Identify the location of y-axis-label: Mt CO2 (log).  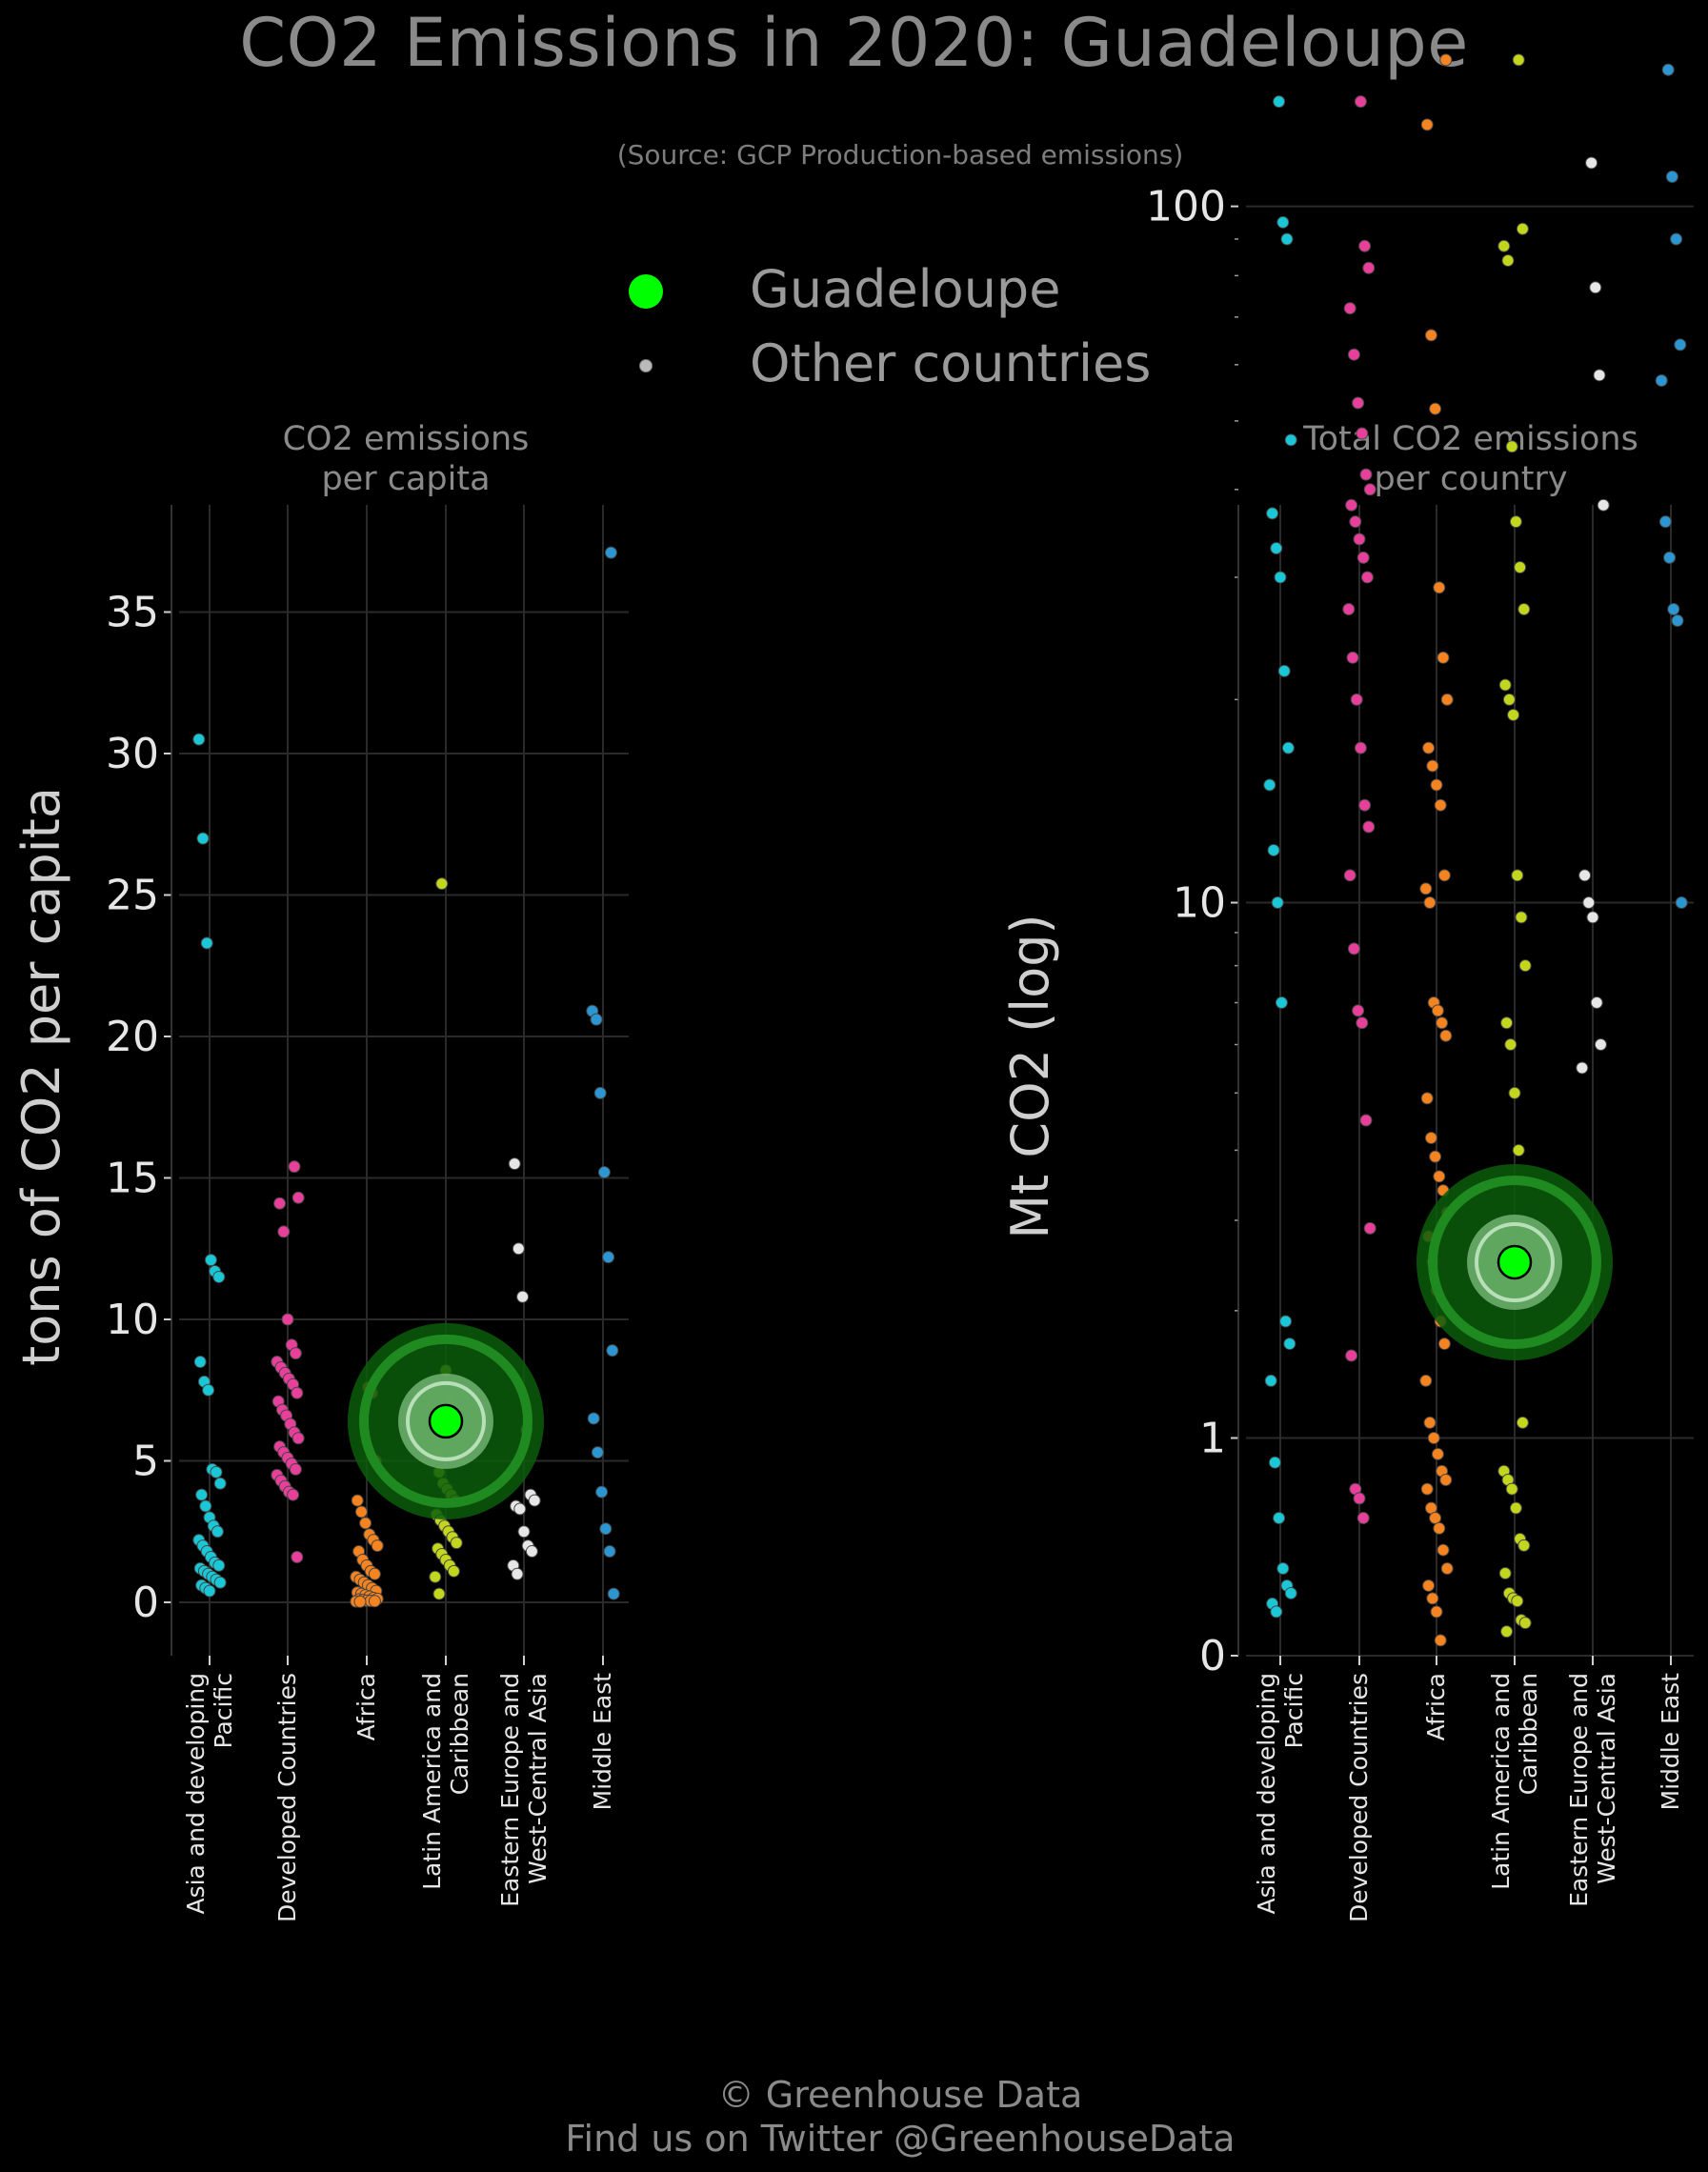
(1030, 1076).